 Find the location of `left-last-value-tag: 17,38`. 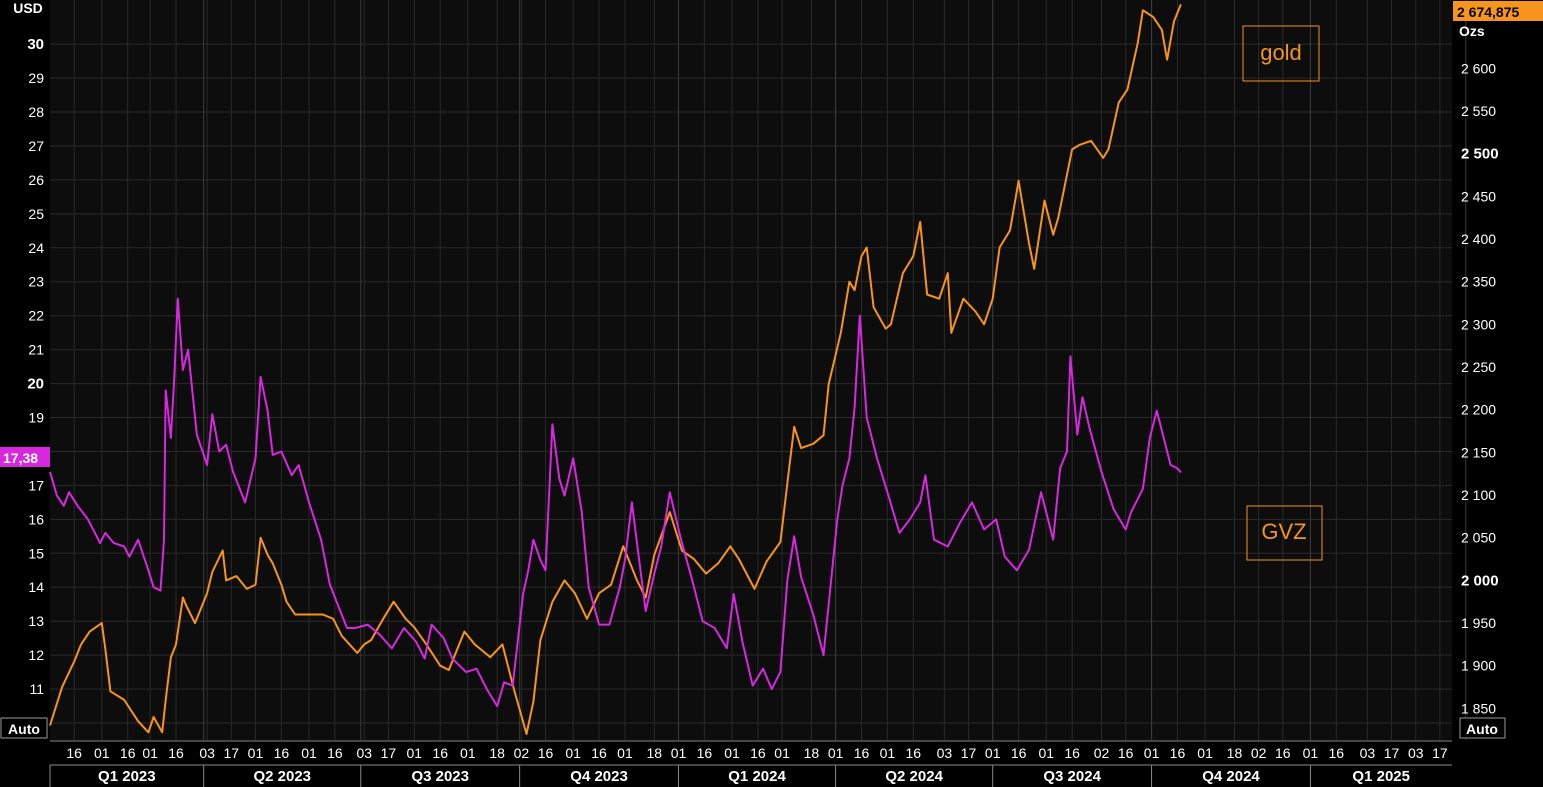

left-last-value-tag: 17,38 is located at coordinates (25, 457).